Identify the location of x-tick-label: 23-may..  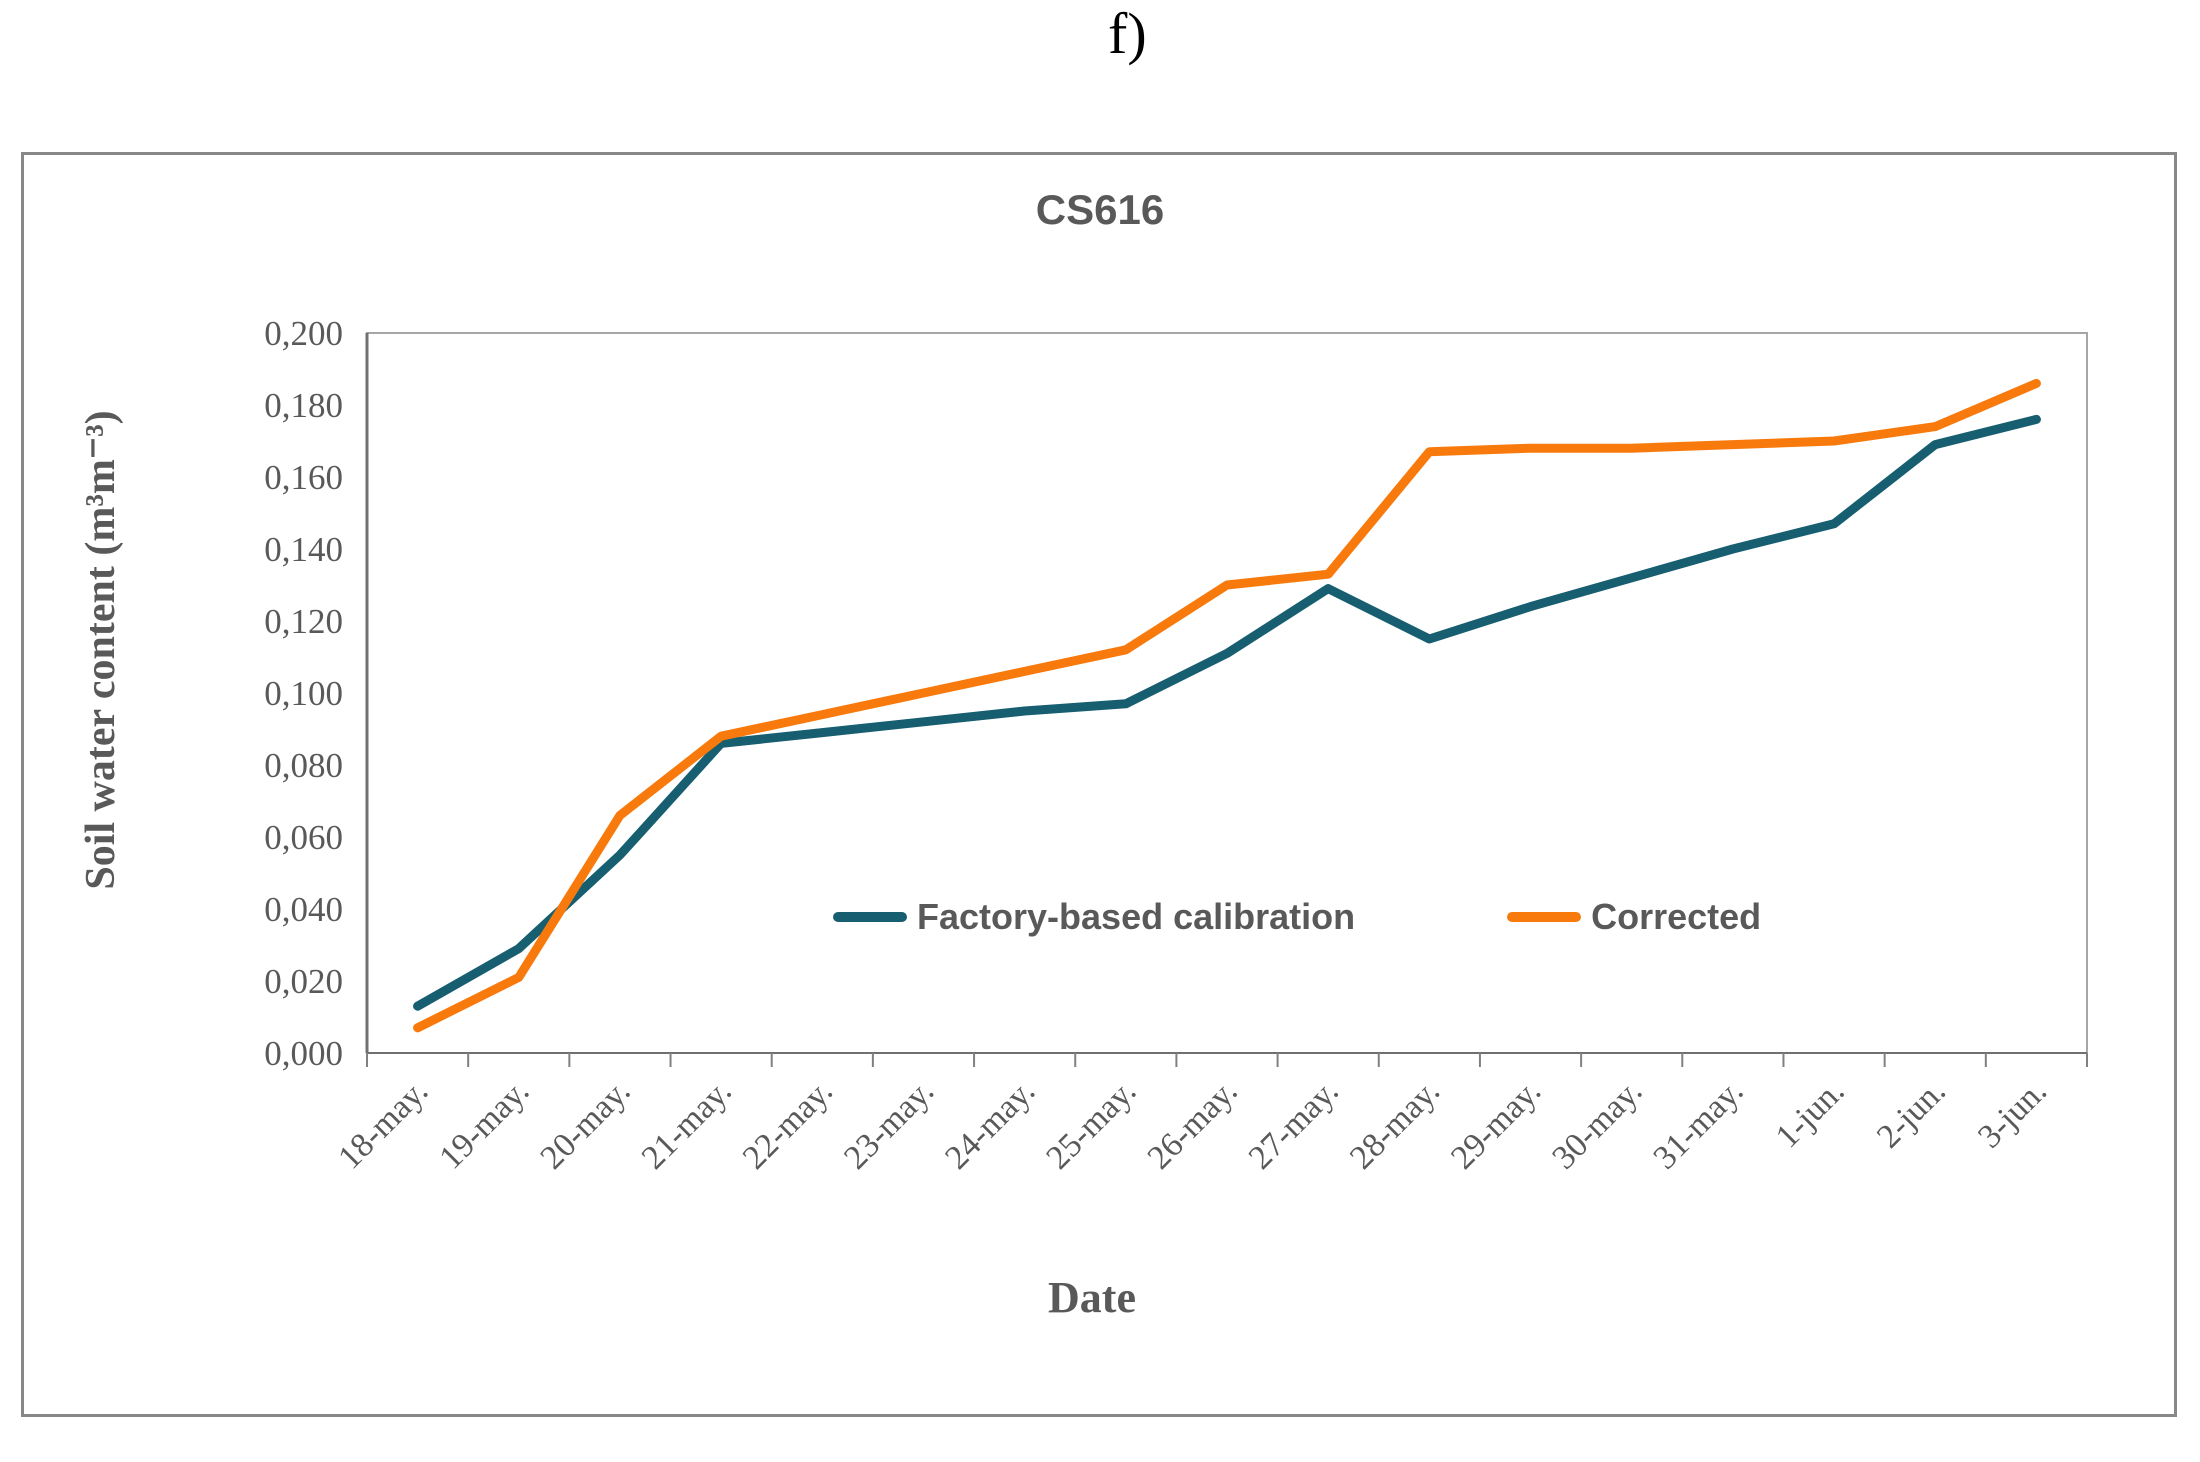
(889, 1124).